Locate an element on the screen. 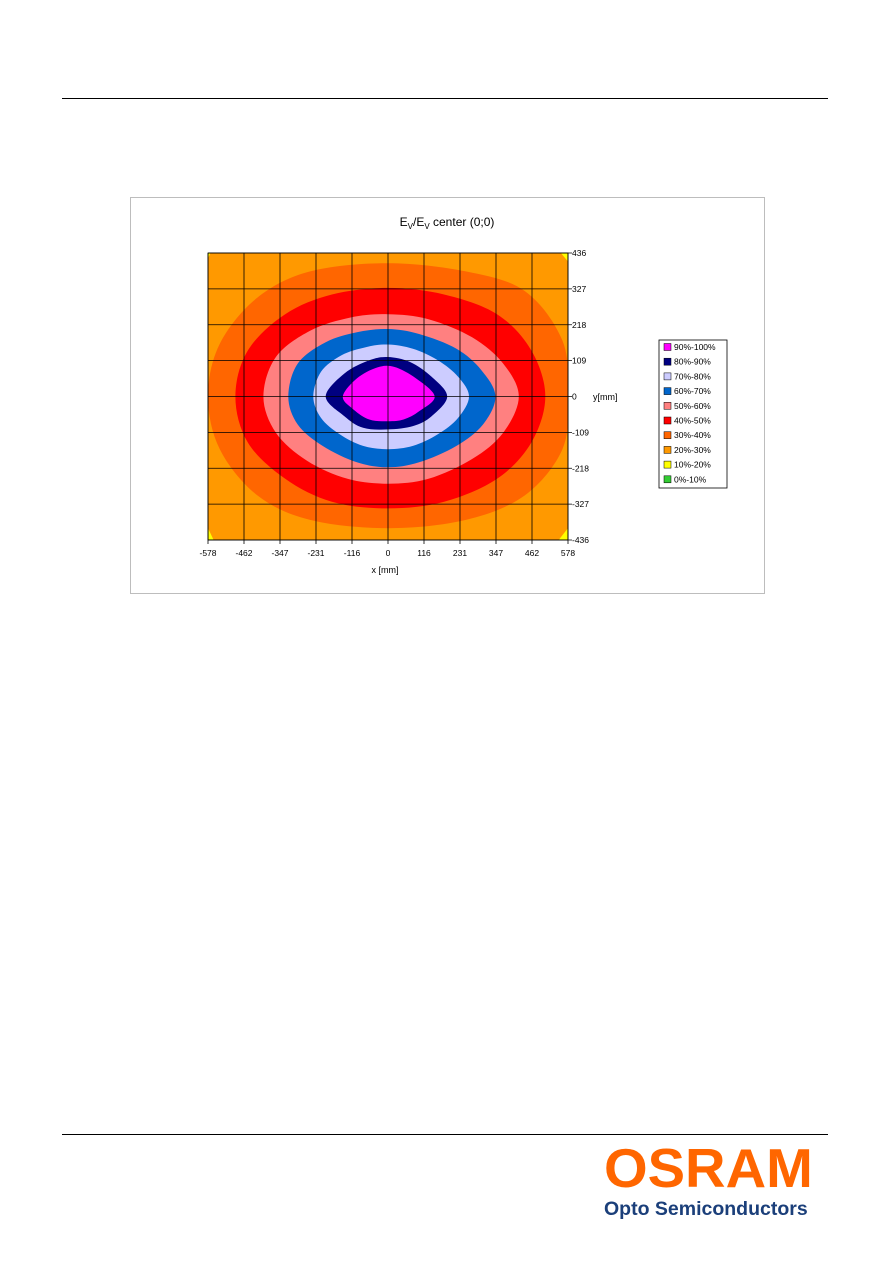 The height and width of the screenshot is (1263, 892). x-tick-label: 0 is located at coordinates (388, 553).